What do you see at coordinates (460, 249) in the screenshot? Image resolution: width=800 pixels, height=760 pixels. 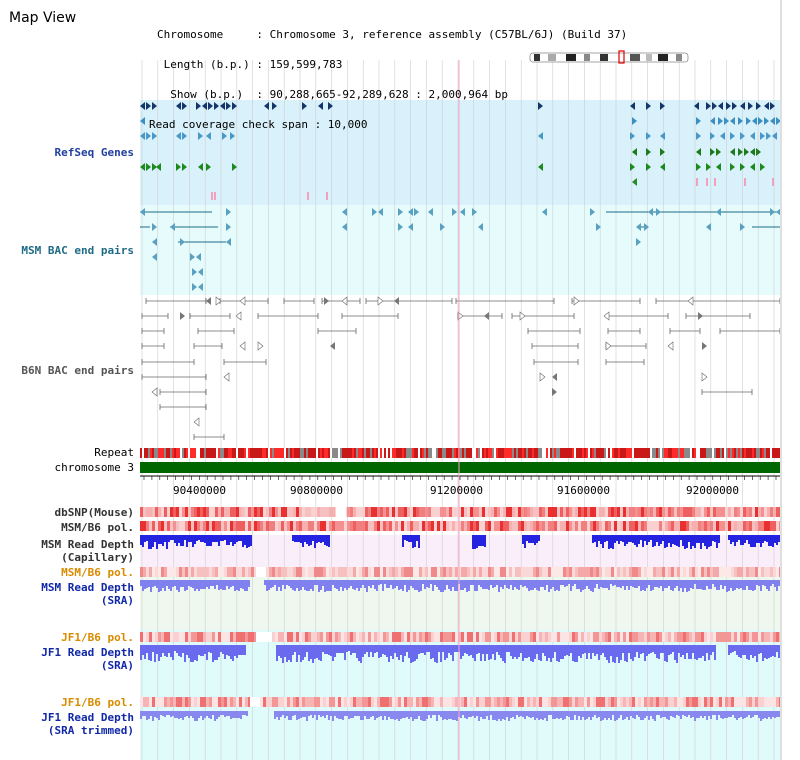 I see `msm-bac-track` at bounding box center [460, 249].